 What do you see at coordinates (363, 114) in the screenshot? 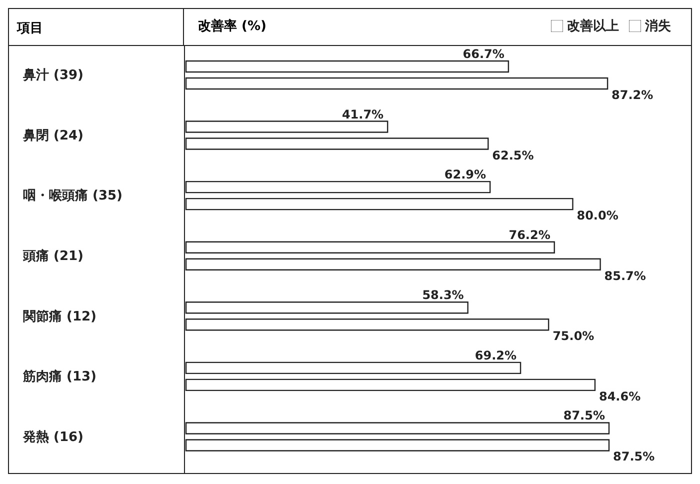
I see `data-label: 41.7%` at bounding box center [363, 114].